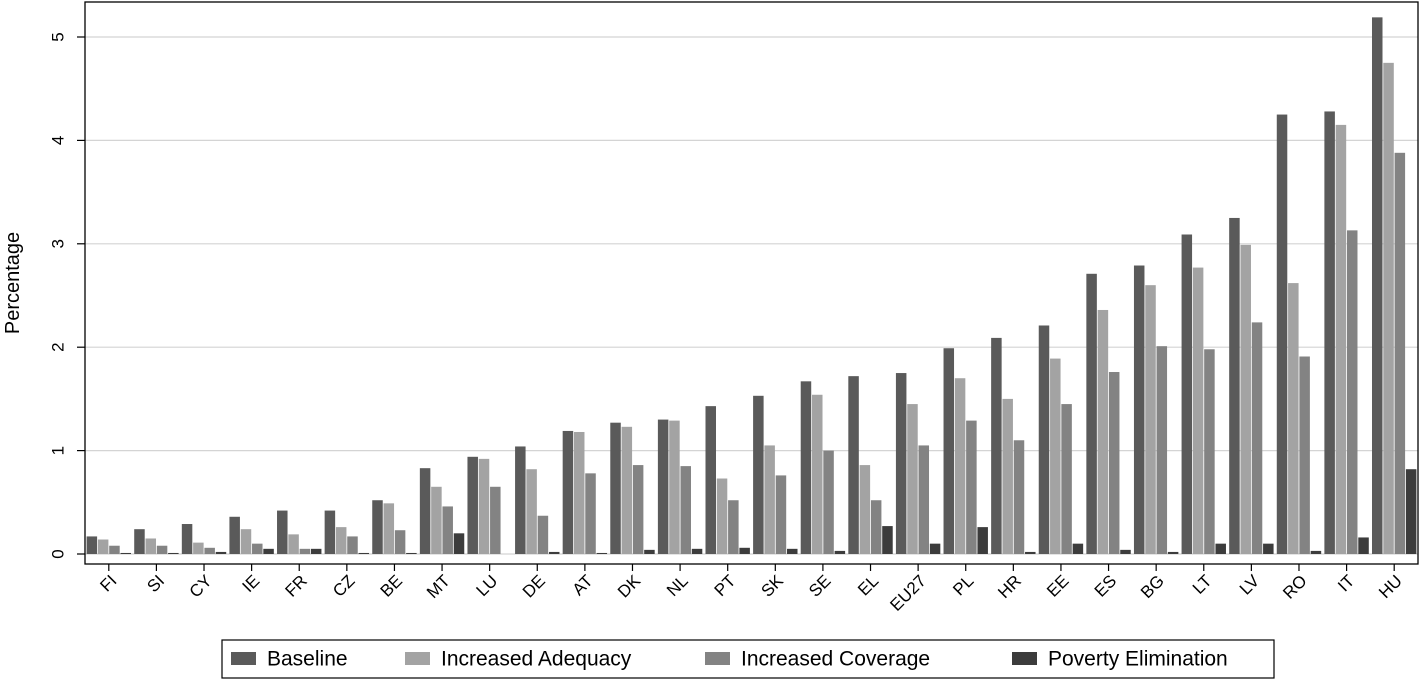  What do you see at coordinates (819, 585) in the screenshot?
I see `x-tick-label: SE` at bounding box center [819, 585].